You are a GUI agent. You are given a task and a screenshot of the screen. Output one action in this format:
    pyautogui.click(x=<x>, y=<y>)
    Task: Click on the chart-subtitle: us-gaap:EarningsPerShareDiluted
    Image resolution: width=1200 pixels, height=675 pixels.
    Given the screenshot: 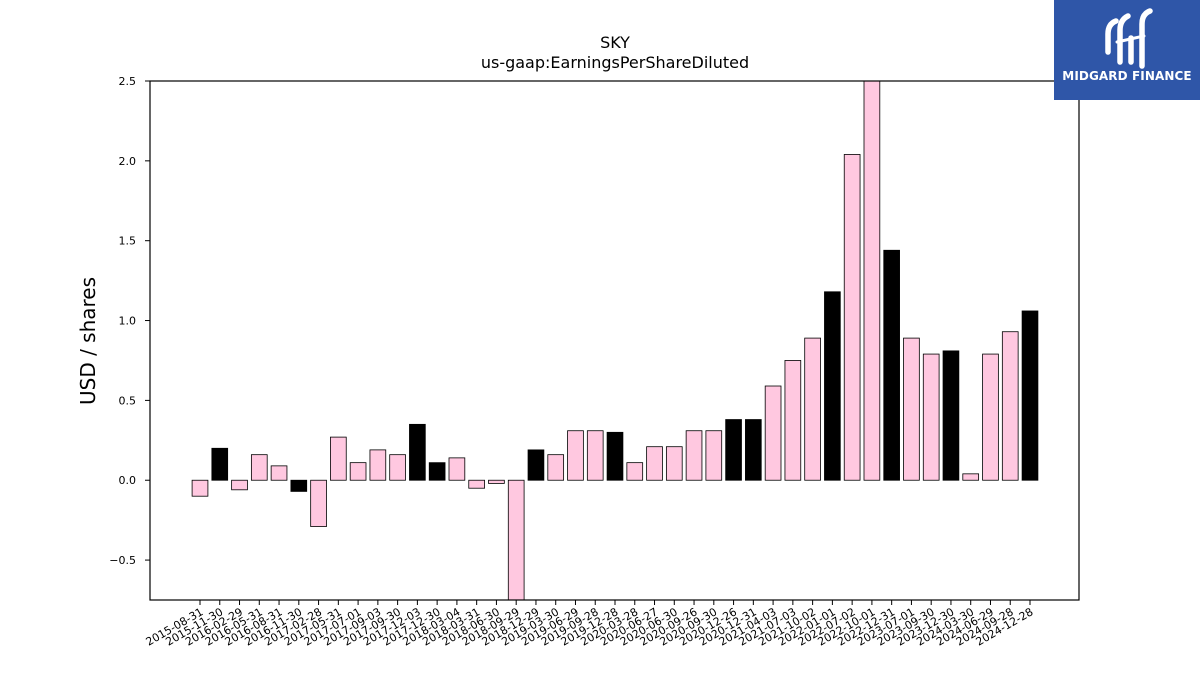 What is the action you would take?
    pyautogui.click(x=615, y=62)
    